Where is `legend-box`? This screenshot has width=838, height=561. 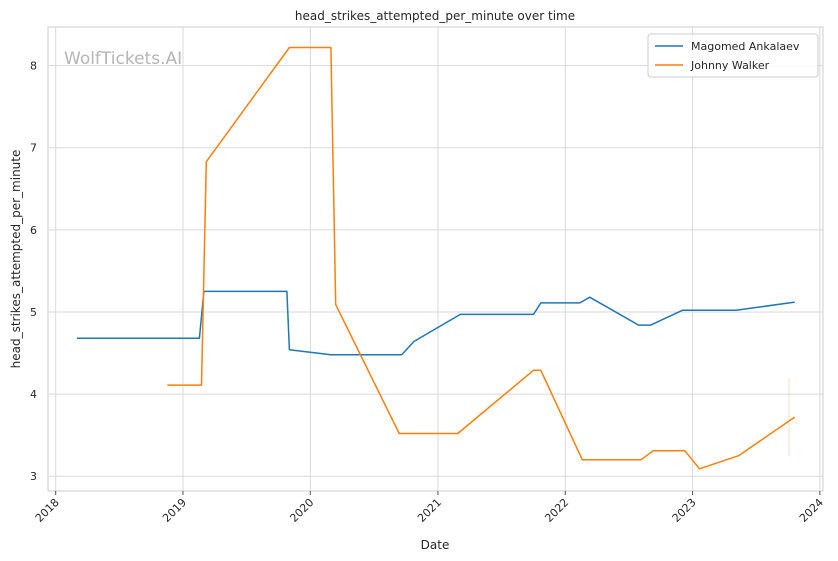
legend-box is located at coordinates (733, 55).